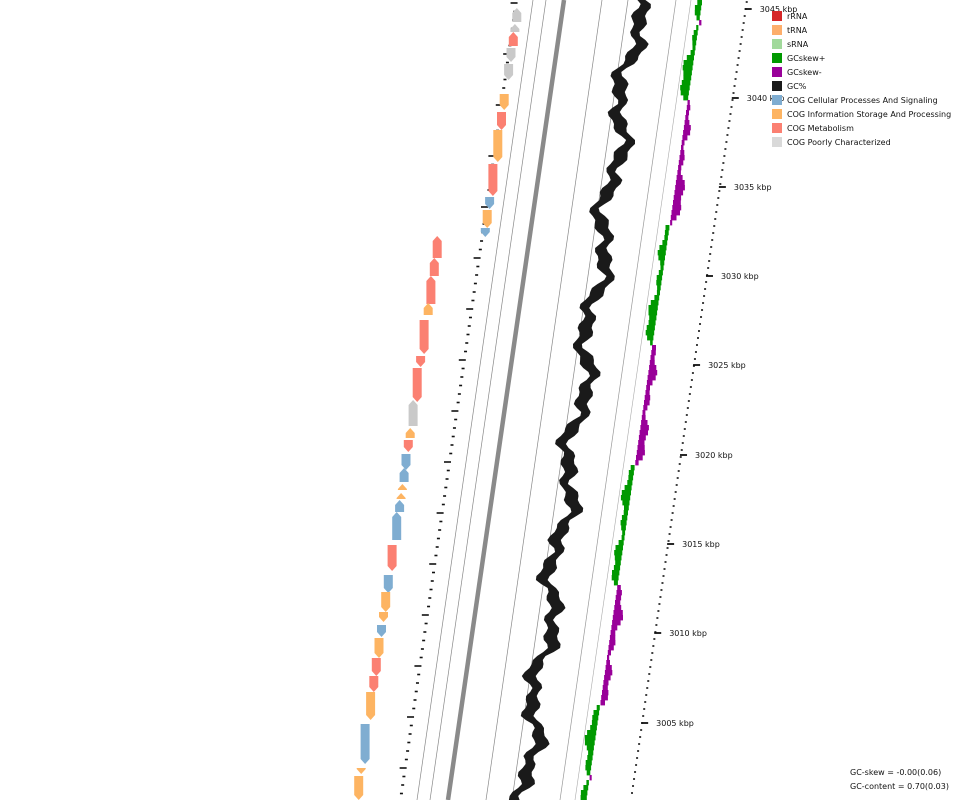  What do you see at coordinates (861, 72) in the screenshot?
I see `legend-item: GCskew-` at bounding box center [861, 72].